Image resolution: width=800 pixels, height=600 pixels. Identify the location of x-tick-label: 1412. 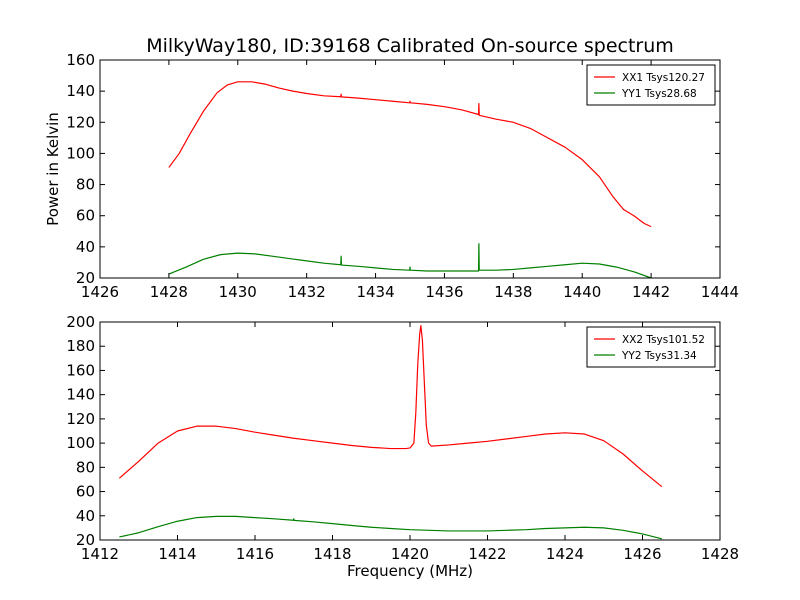
(100, 554).